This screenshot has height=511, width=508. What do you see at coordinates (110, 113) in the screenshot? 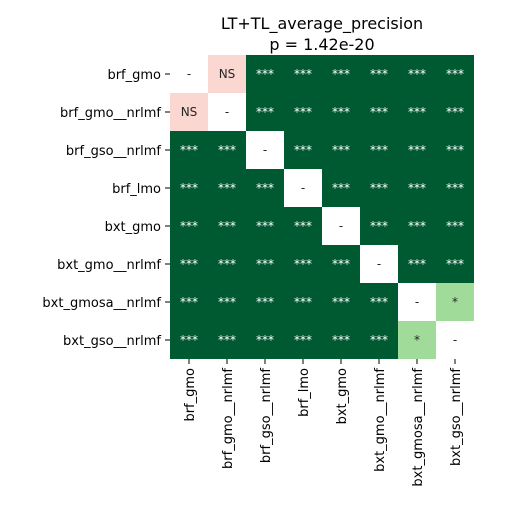
I see `y-axis-tick-label: brf_gmo__nrlmf` at bounding box center [110, 113].